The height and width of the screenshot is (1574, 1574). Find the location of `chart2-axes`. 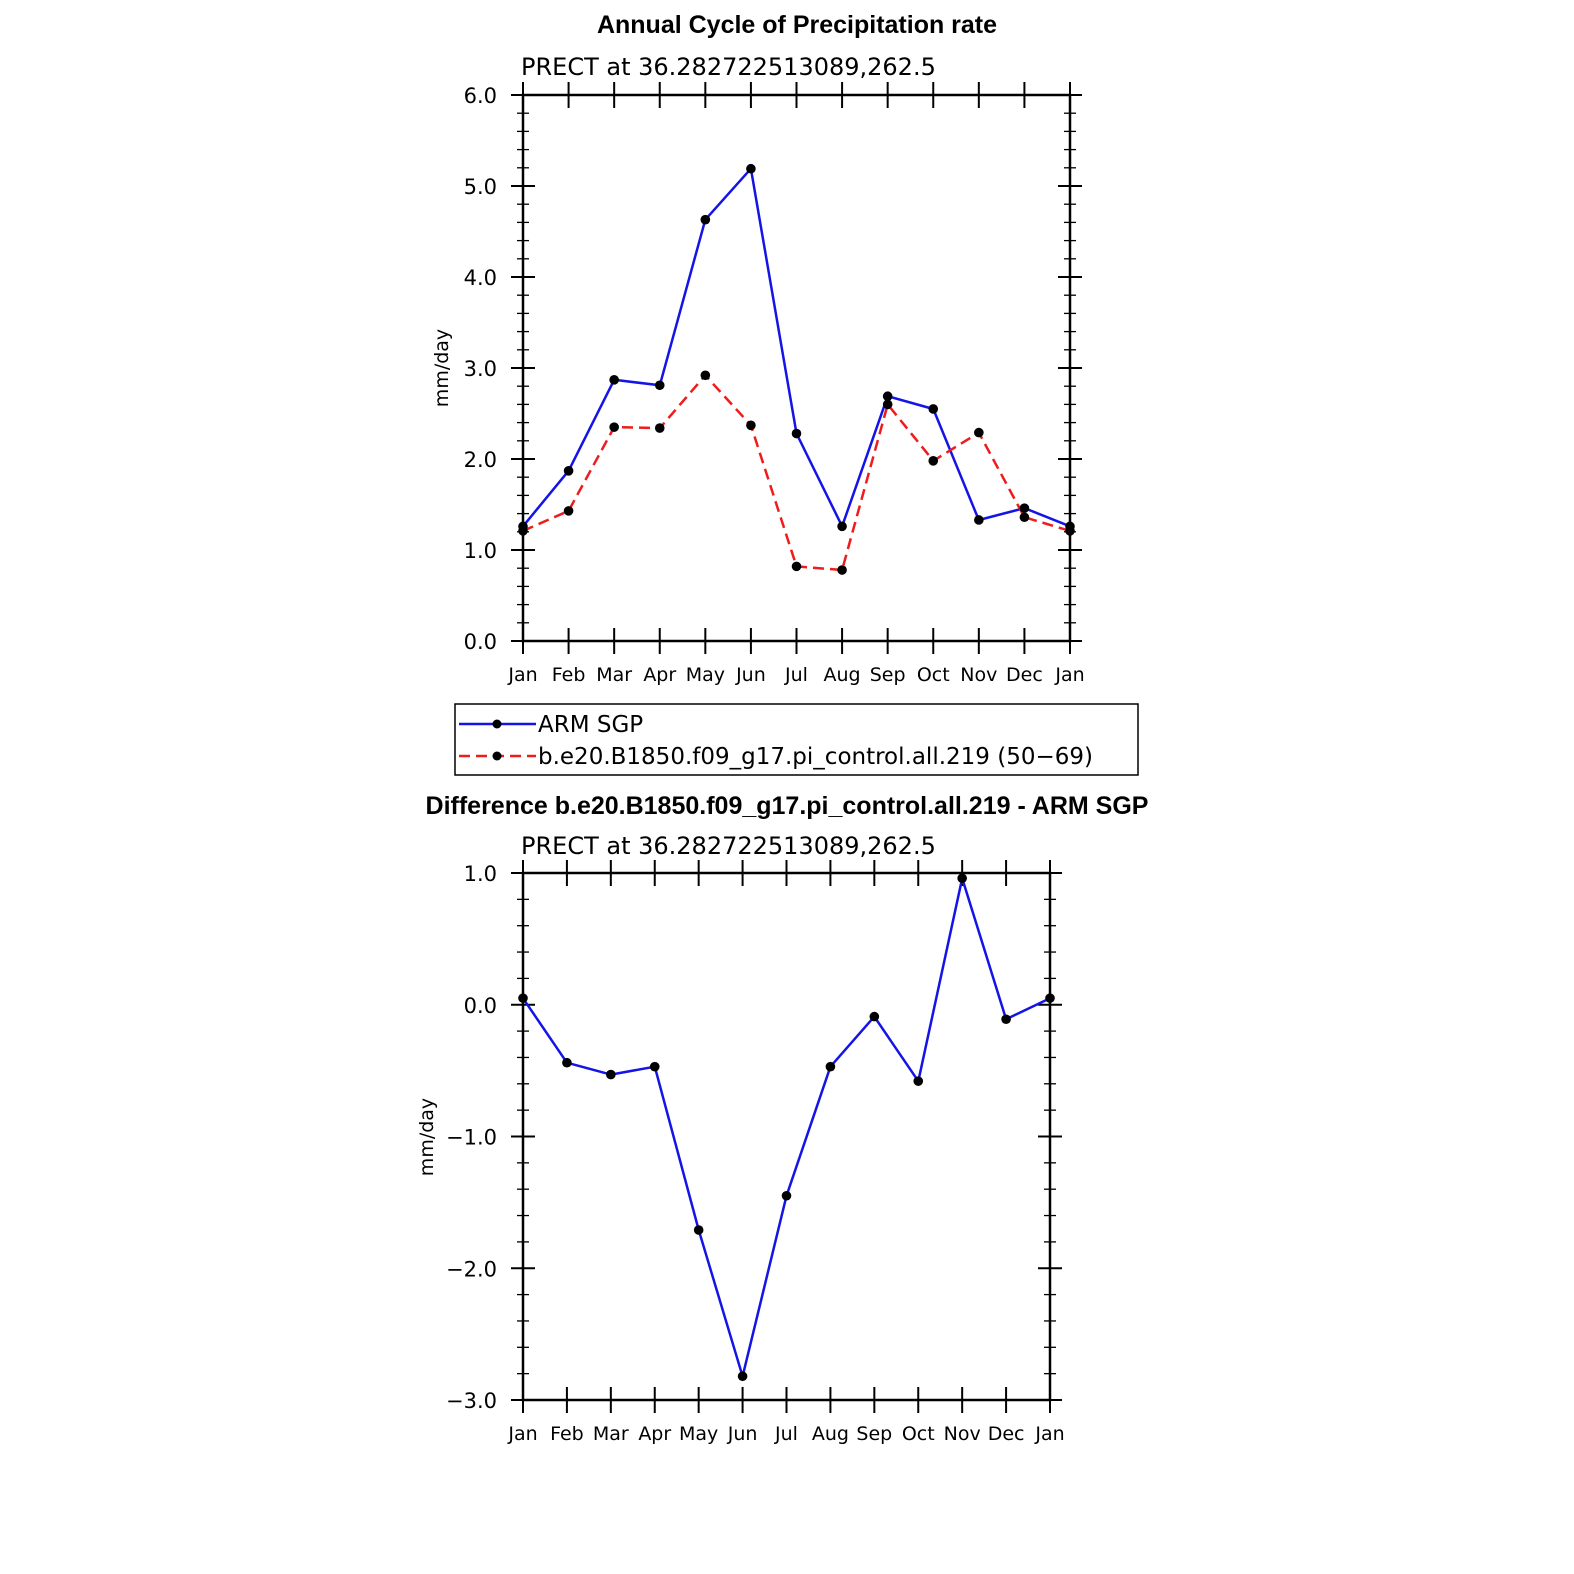

chart2-axes is located at coordinates (786, 1136).